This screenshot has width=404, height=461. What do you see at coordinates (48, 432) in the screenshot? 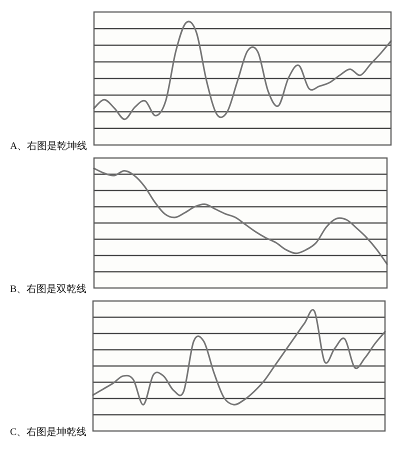
I see `title: C、右图是坤乾线` at bounding box center [48, 432].